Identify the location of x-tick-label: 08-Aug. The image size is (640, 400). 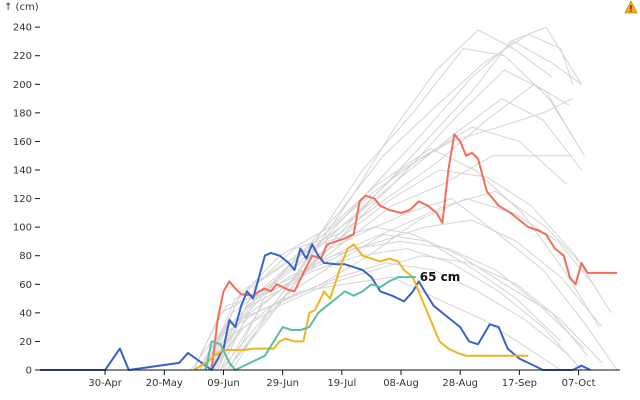
(401, 383).